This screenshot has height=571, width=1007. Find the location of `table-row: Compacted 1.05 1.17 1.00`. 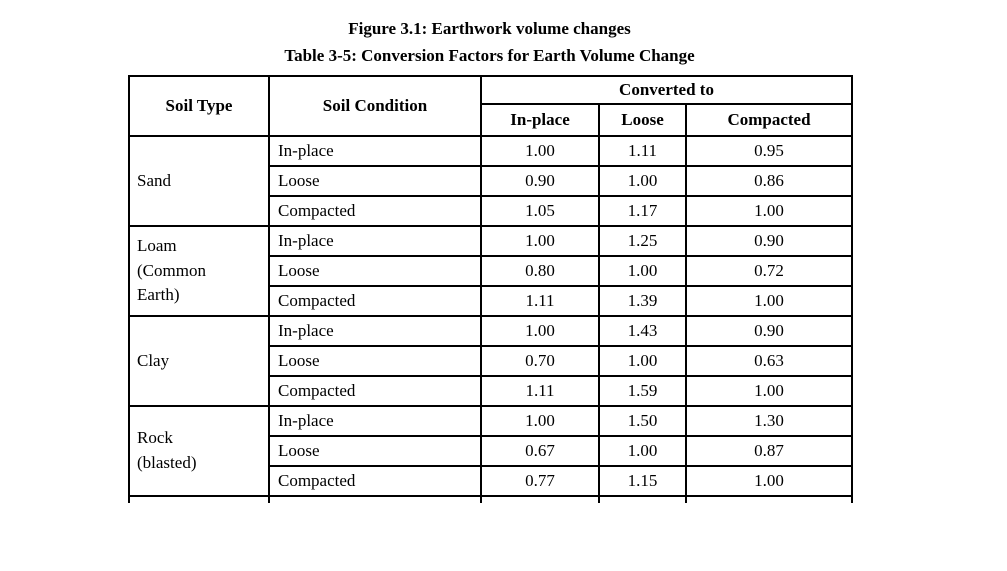

table-row: Compacted 1.05 1.17 1.00 is located at coordinates (491, 211).